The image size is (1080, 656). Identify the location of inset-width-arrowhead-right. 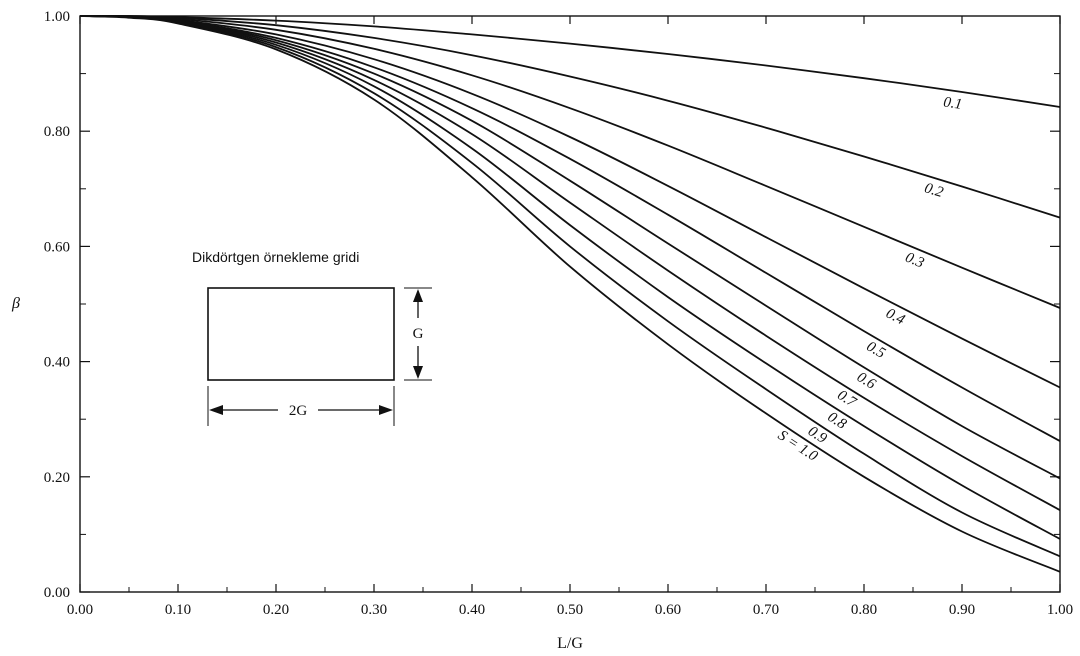
(386, 410).